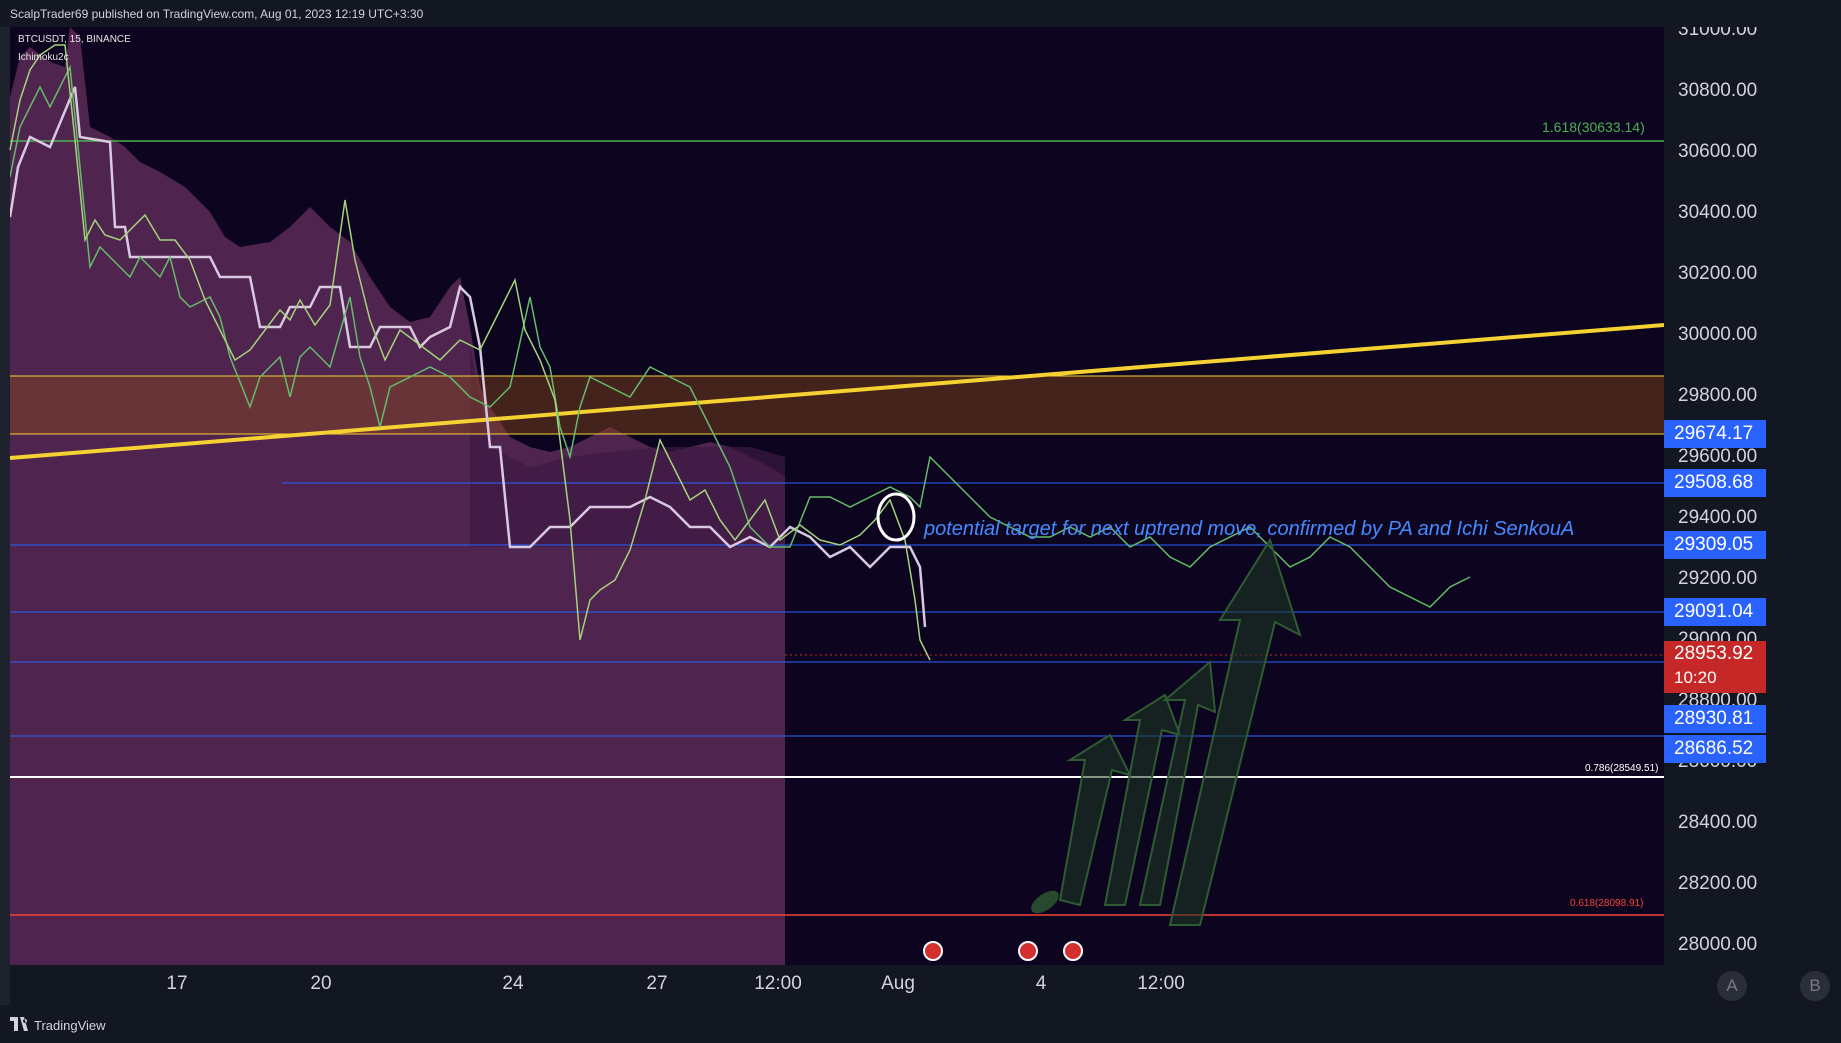  Describe the element at coordinates (1593, 127) in the screenshot. I see `fib-1618-label: 1.618(30633.14)` at that location.